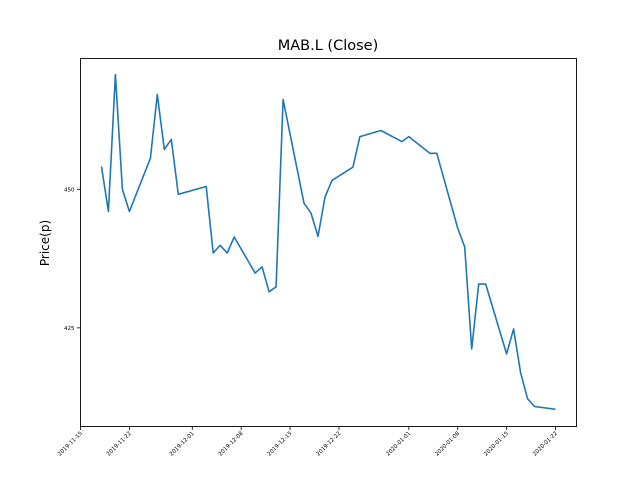 The width and height of the screenshot is (640, 484). What do you see at coordinates (45, 243) in the screenshot?
I see `y-axis-label: Price(p)` at bounding box center [45, 243].